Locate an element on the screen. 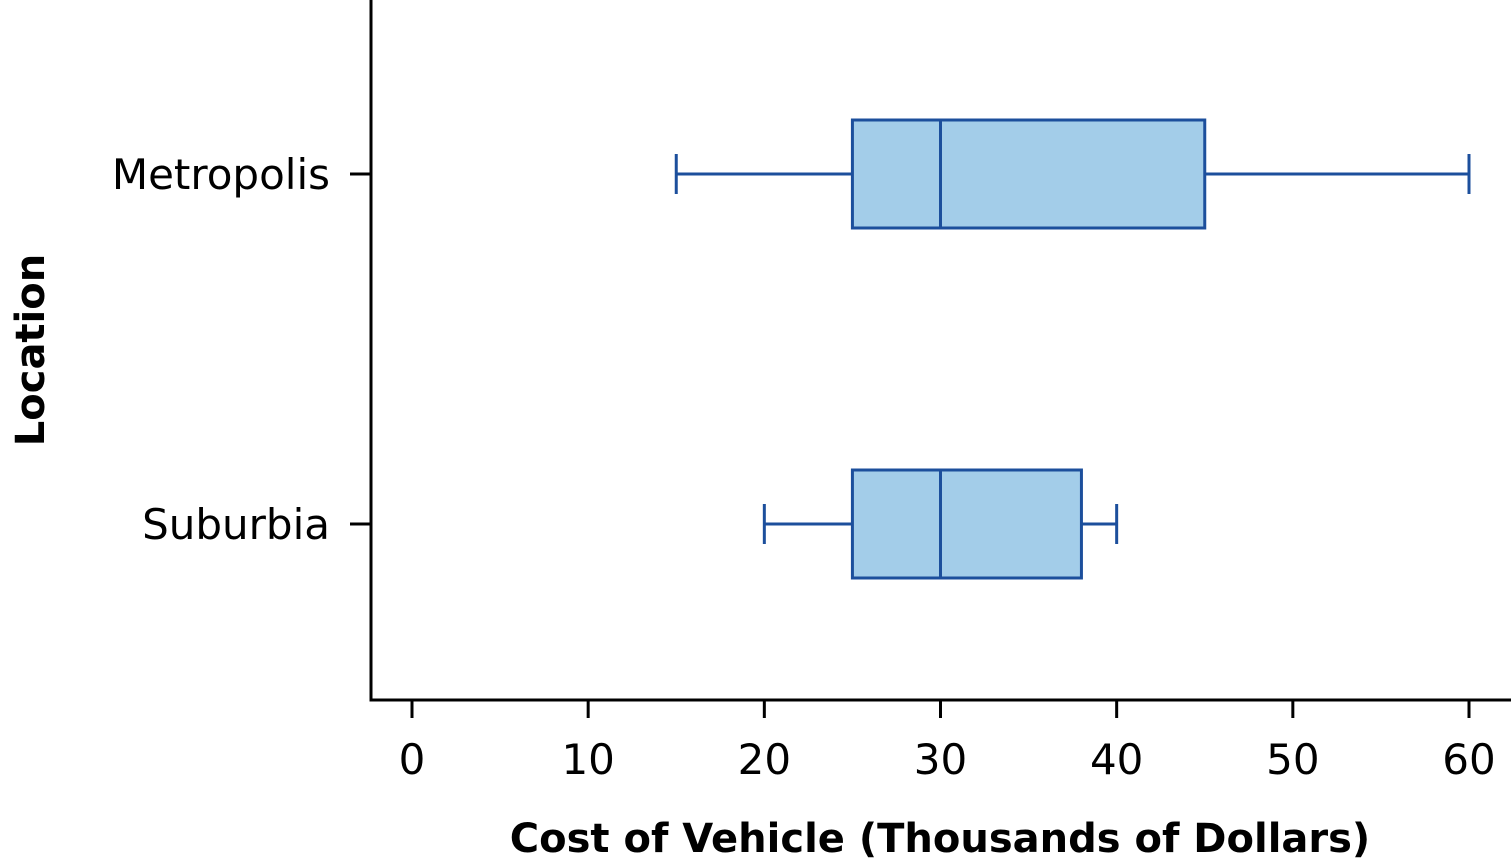 The image size is (1511, 868). box-group-metropolis is located at coordinates (1072, 174).